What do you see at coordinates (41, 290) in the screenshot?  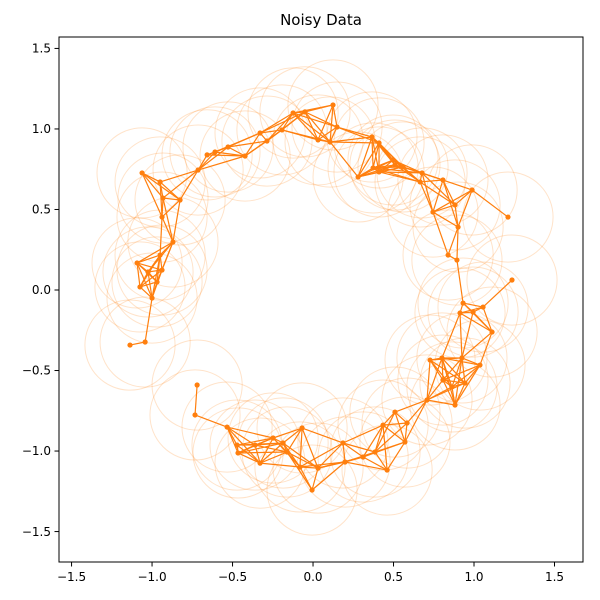 I see `y-tick-label: 0.0` at bounding box center [41, 290].